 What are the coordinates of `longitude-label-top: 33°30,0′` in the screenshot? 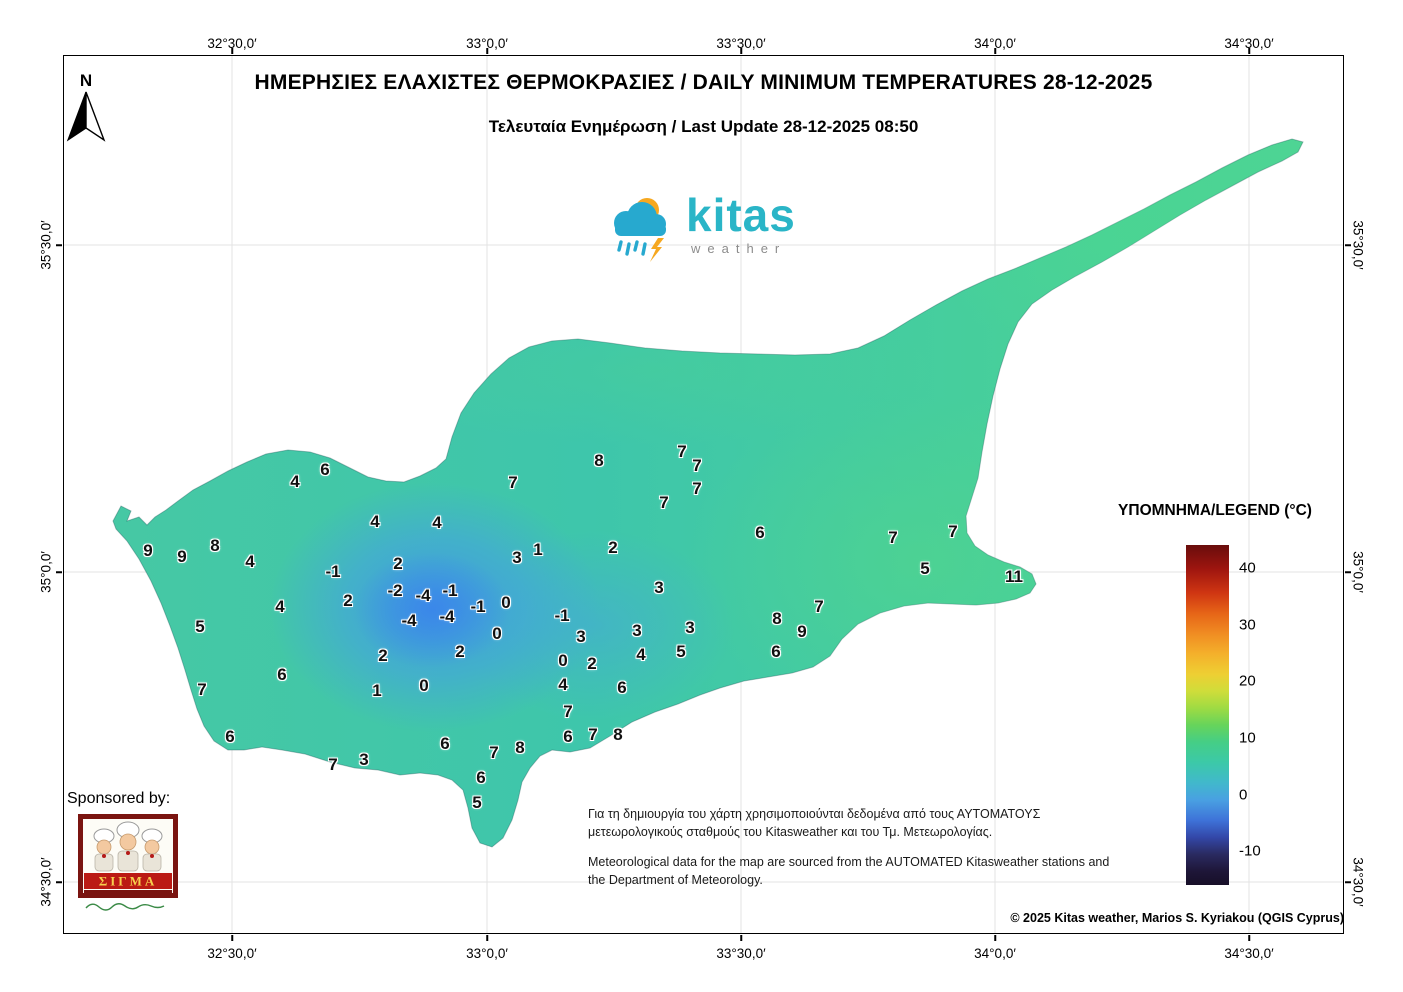 It's located at (741, 43).